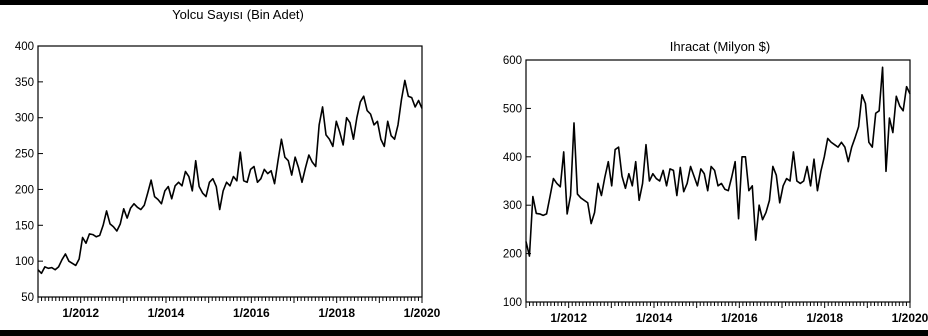 The height and width of the screenshot is (336, 928). What do you see at coordinates (568, 318) in the screenshot?
I see `chart2-xtick-label: 1/2012` at bounding box center [568, 318].